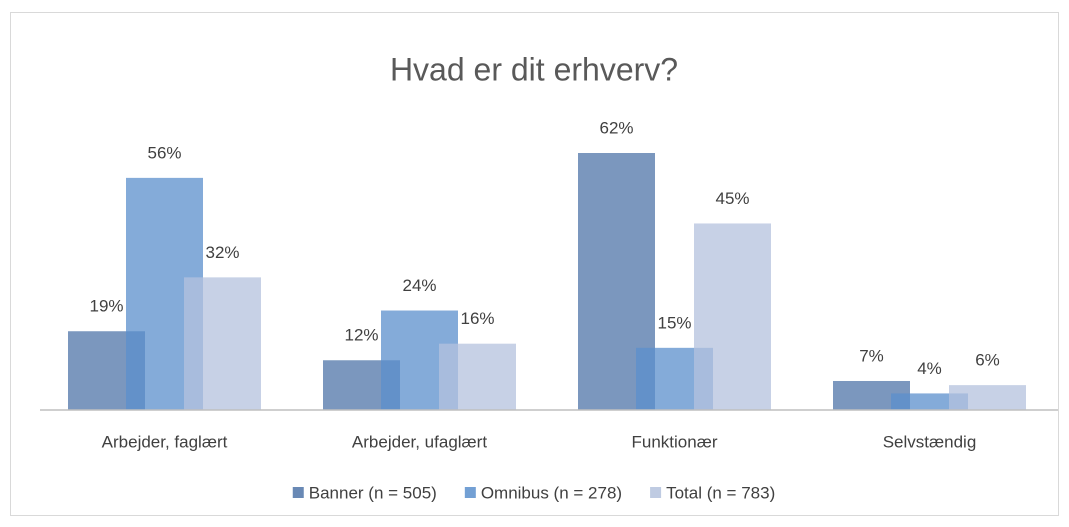 The image size is (1069, 527). I want to click on data-label: 6%, so click(987, 360).